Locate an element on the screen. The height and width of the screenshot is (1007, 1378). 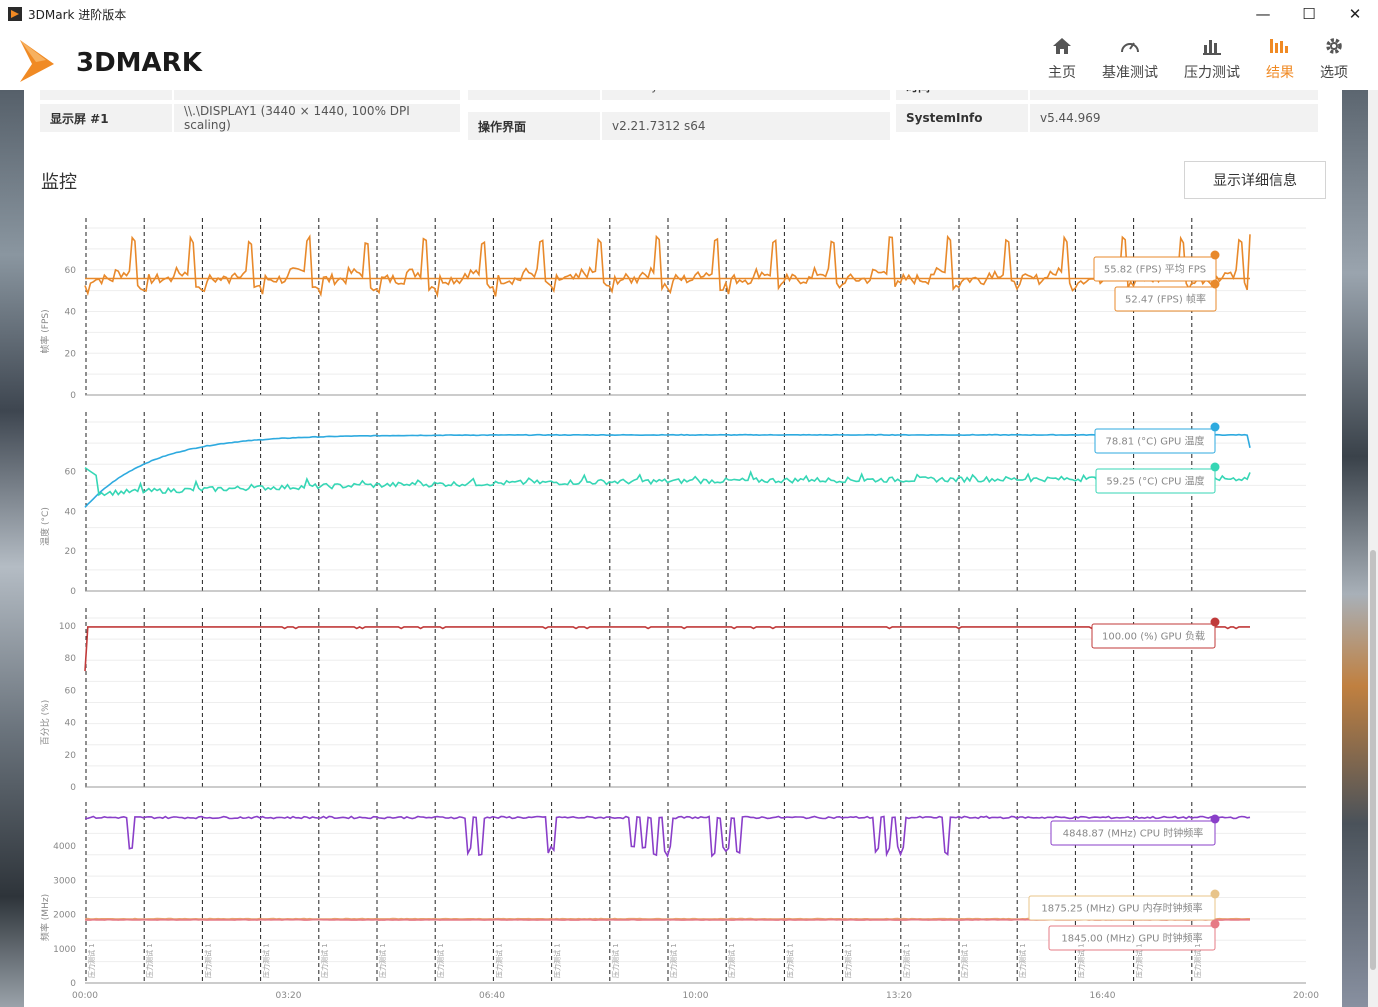
x-tick-label: 03:20 is located at coordinates (289, 996).